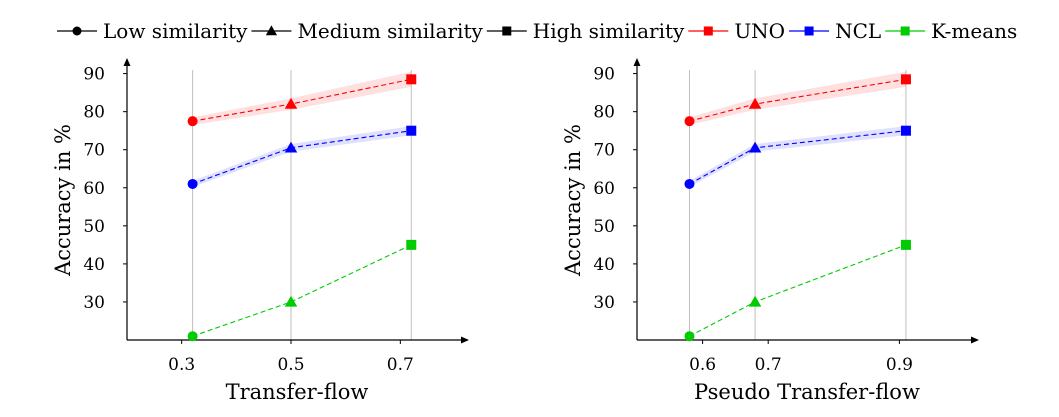 Image resolution: width=1059 pixels, height=417 pixels. I want to click on legend-label-0: Low similarity, so click(175, 31).